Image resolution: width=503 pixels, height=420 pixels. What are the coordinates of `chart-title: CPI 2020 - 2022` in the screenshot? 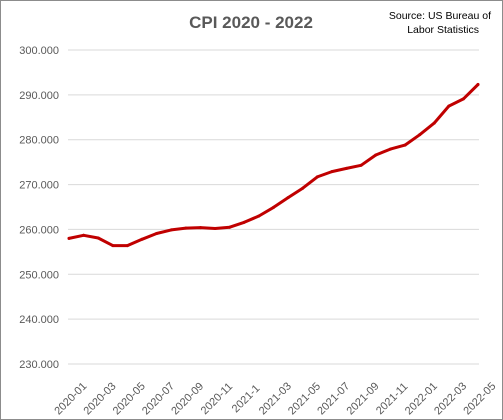 It's located at (251, 22).